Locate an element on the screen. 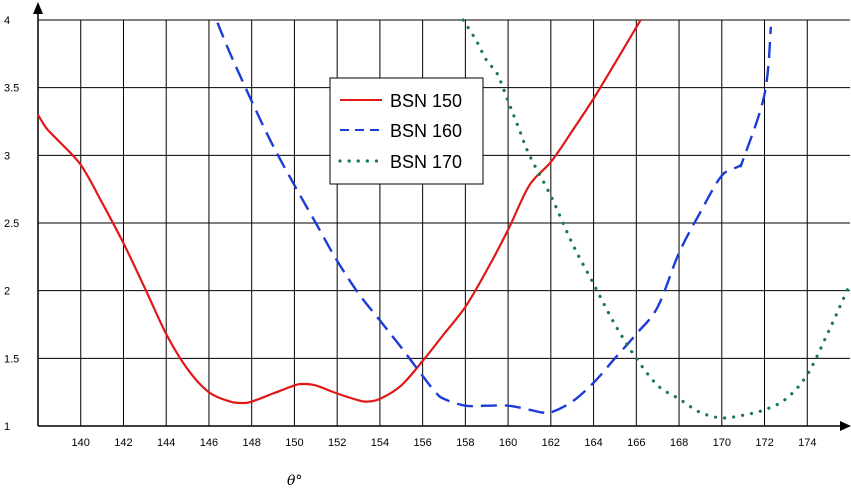  y-tick-labels: 1 1.5 2 2.5 3 3.5 4 is located at coordinates (11, 224).